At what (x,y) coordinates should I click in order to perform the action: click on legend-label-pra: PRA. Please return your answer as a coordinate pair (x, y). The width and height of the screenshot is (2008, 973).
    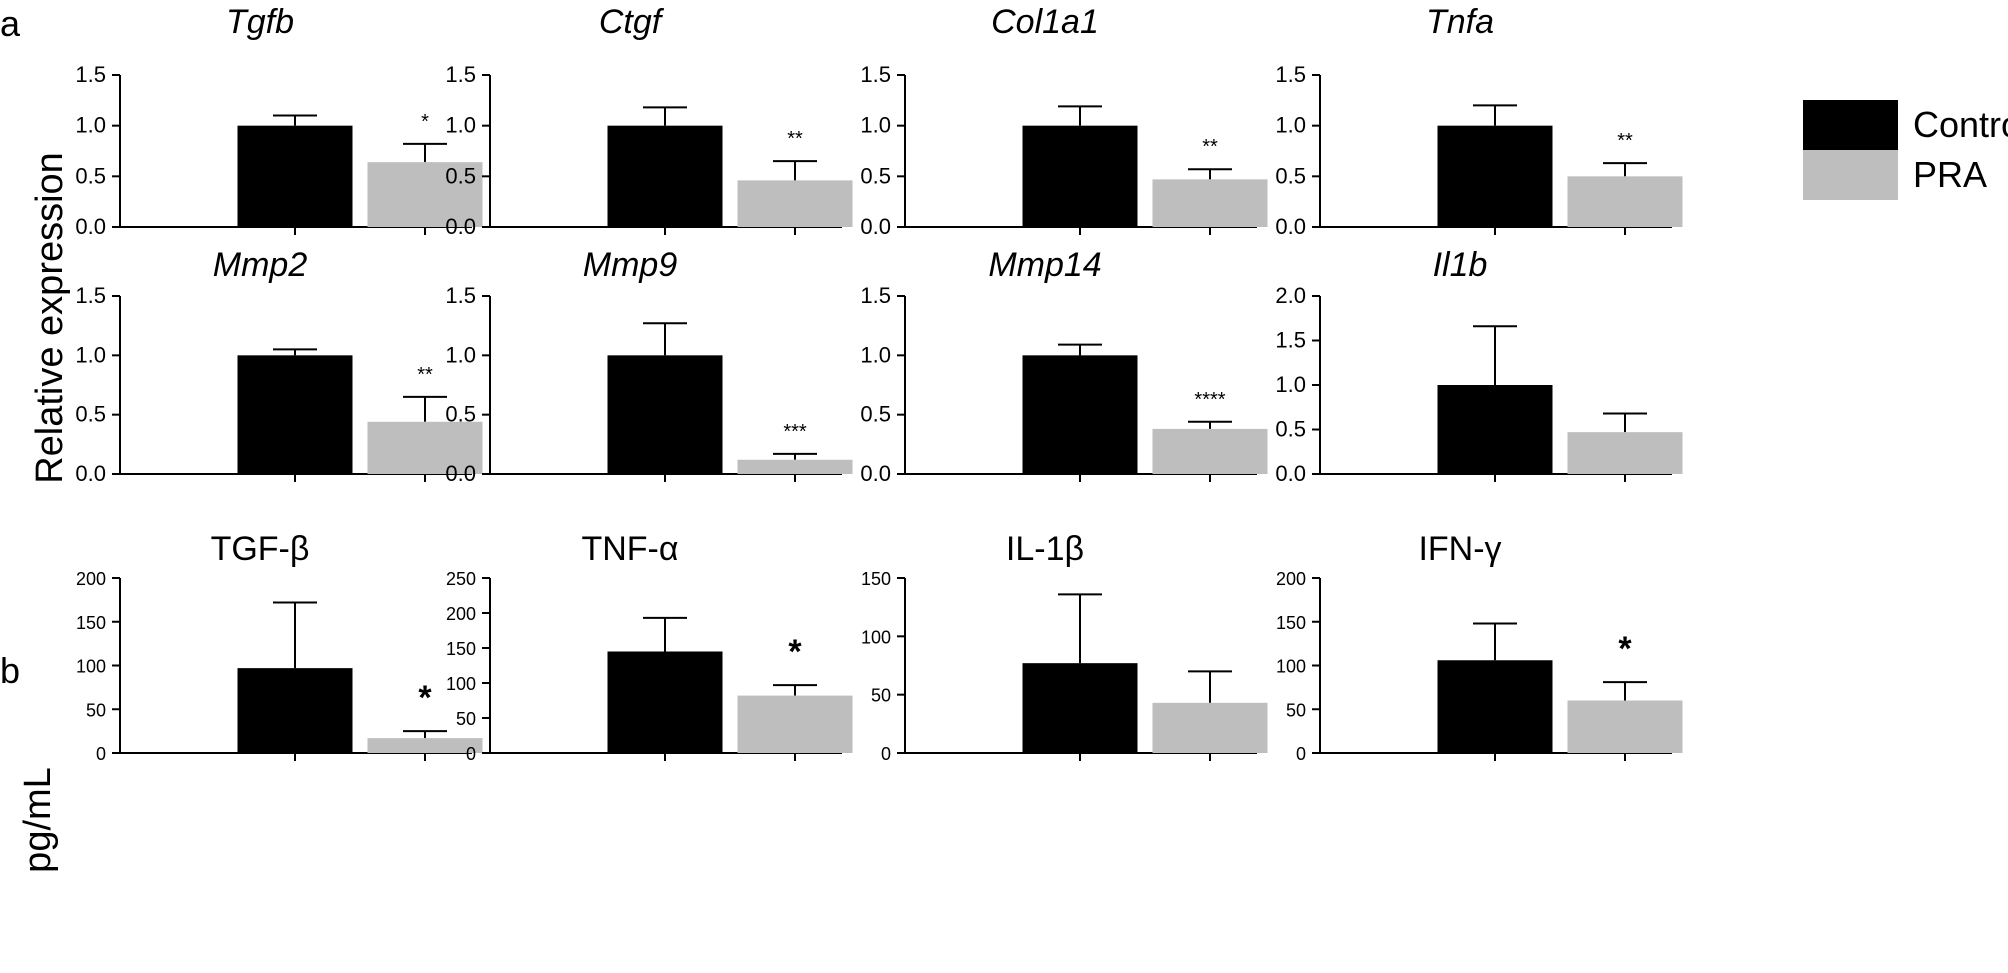
    Looking at the image, I should click on (1950, 174).